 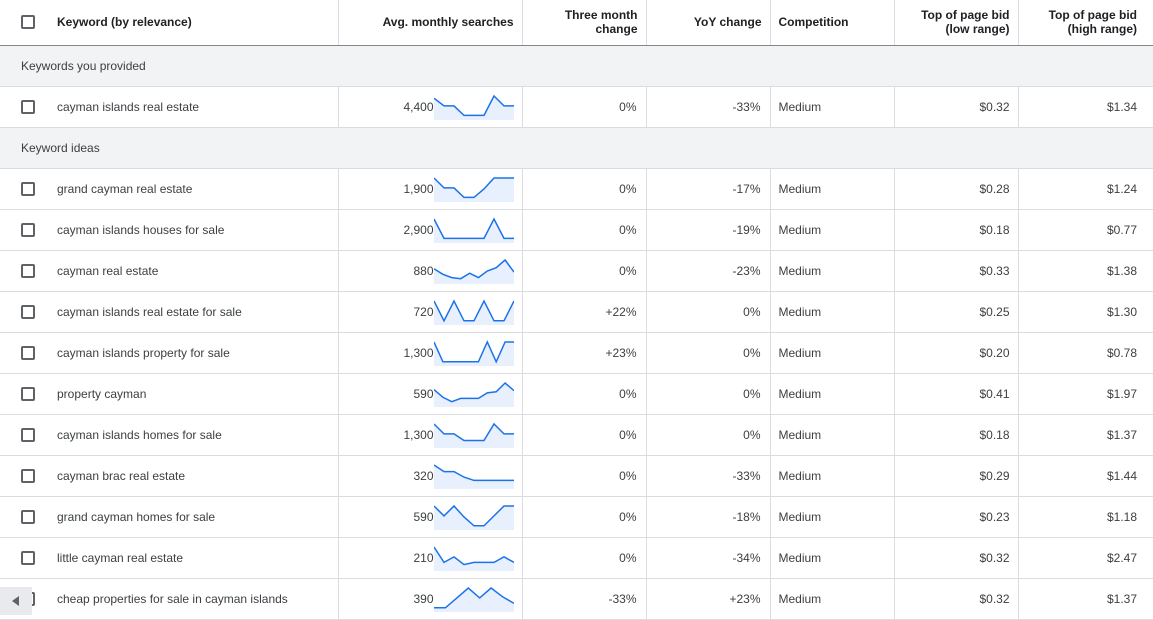 What do you see at coordinates (956, 475) in the screenshot?
I see `bid-low-cell: $0.29` at bounding box center [956, 475].